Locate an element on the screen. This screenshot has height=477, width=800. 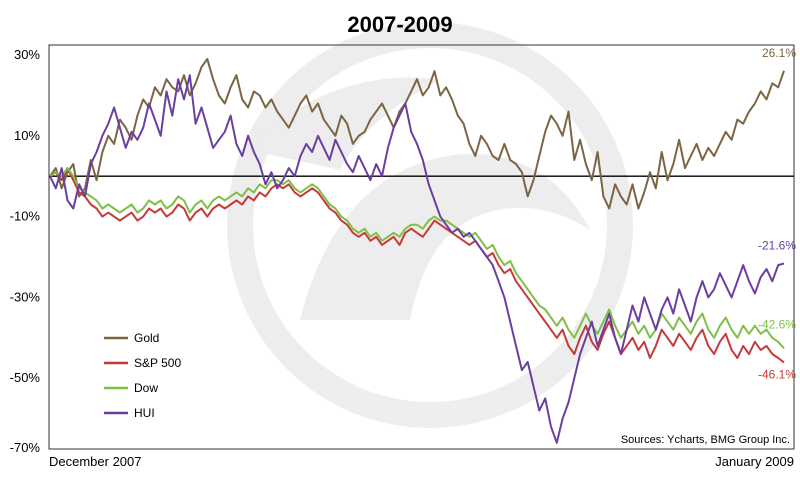
chart-title: 2007-2009 is located at coordinates (399, 24).